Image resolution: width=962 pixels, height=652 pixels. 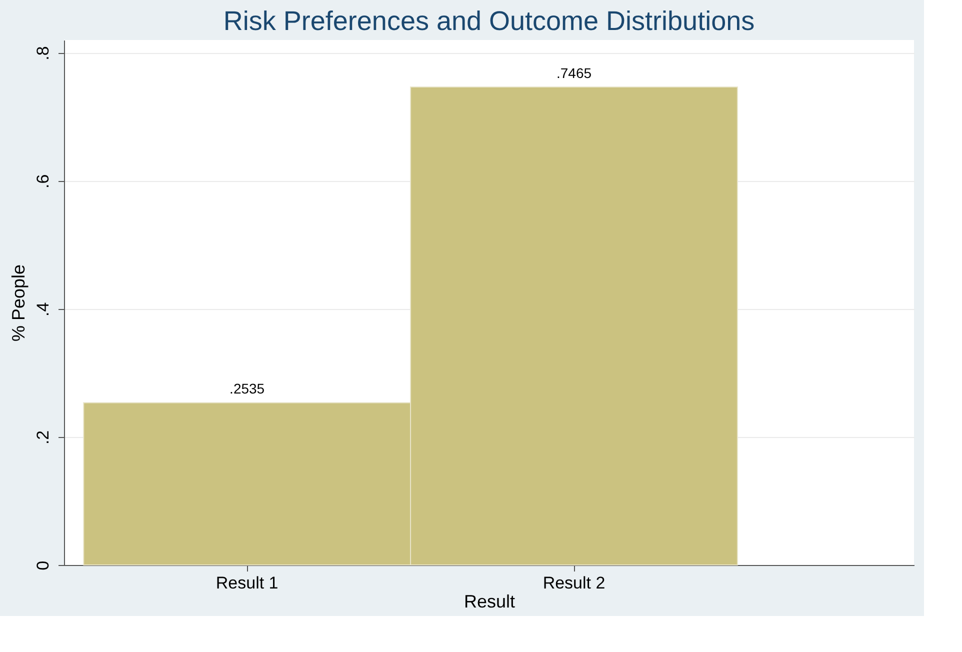 I want to click on chart-title: Risk Preferences and Outcome Distributions, so click(x=489, y=21).